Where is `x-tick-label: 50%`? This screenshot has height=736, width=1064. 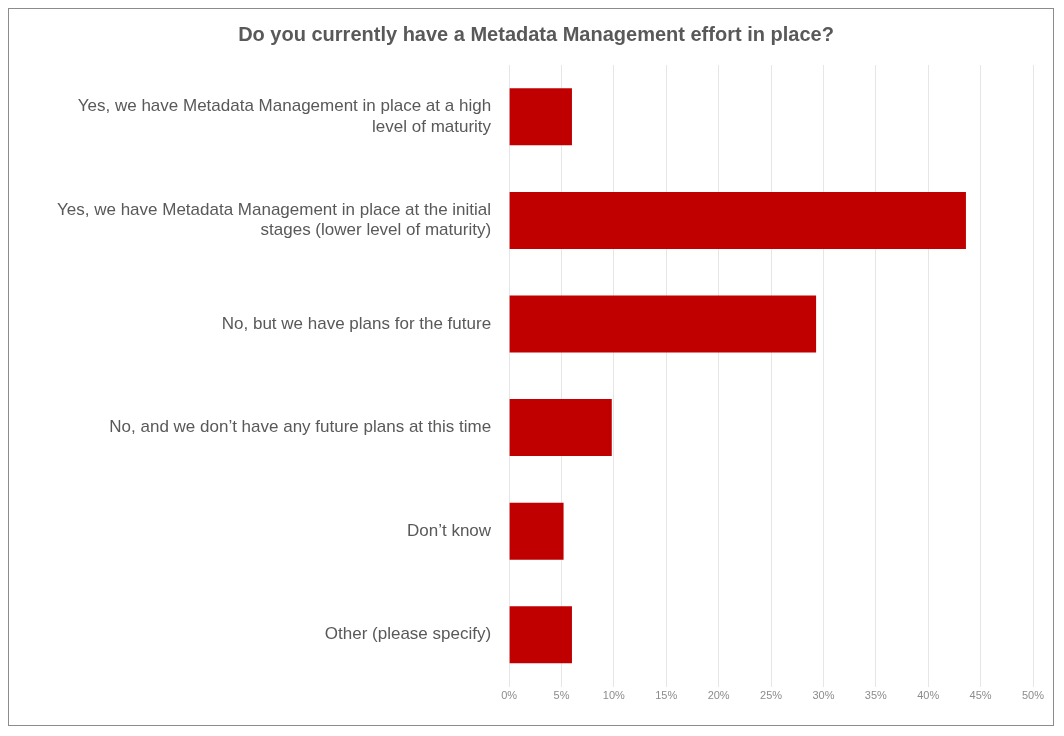
x-tick-label: 50% is located at coordinates (1033, 695).